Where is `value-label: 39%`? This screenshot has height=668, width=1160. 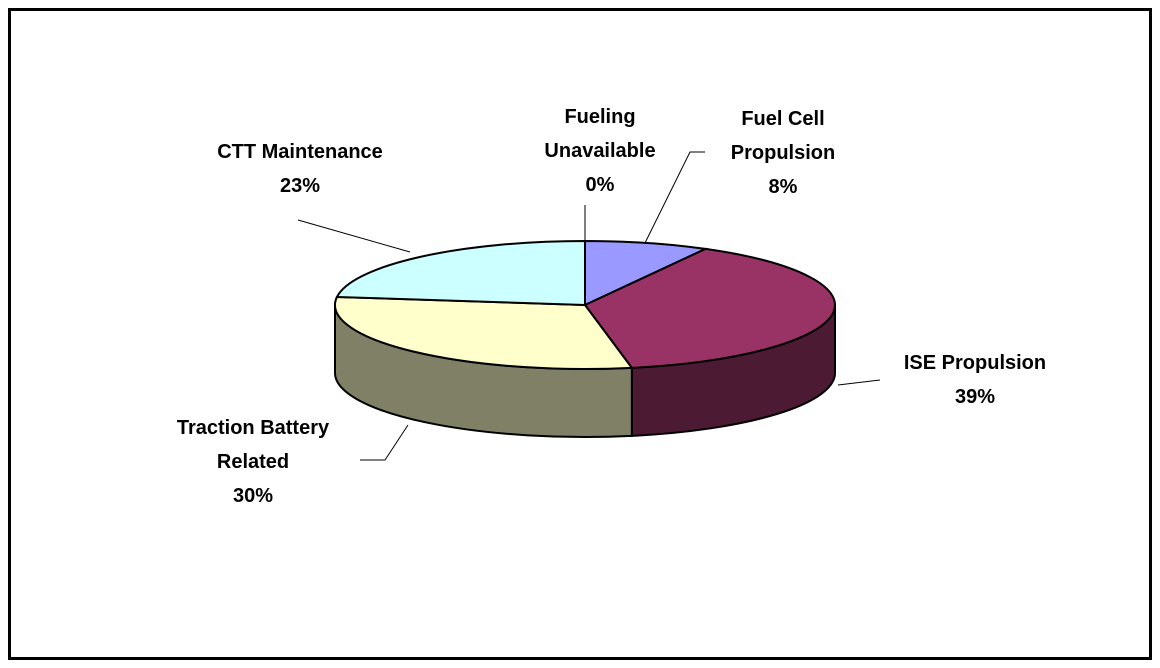 value-label: 39% is located at coordinates (975, 397).